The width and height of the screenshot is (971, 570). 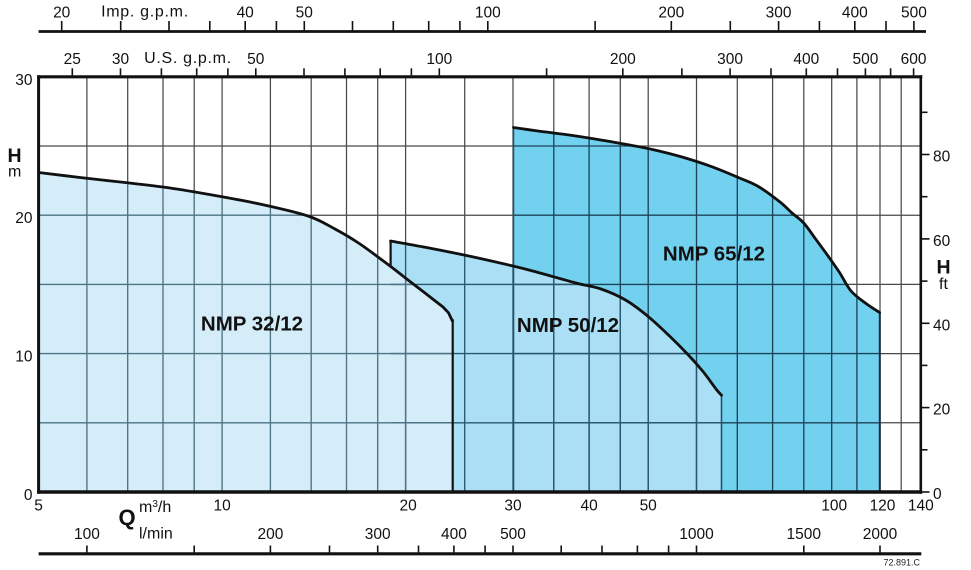 I want to click on svg-text: m, so click(x=14, y=172).